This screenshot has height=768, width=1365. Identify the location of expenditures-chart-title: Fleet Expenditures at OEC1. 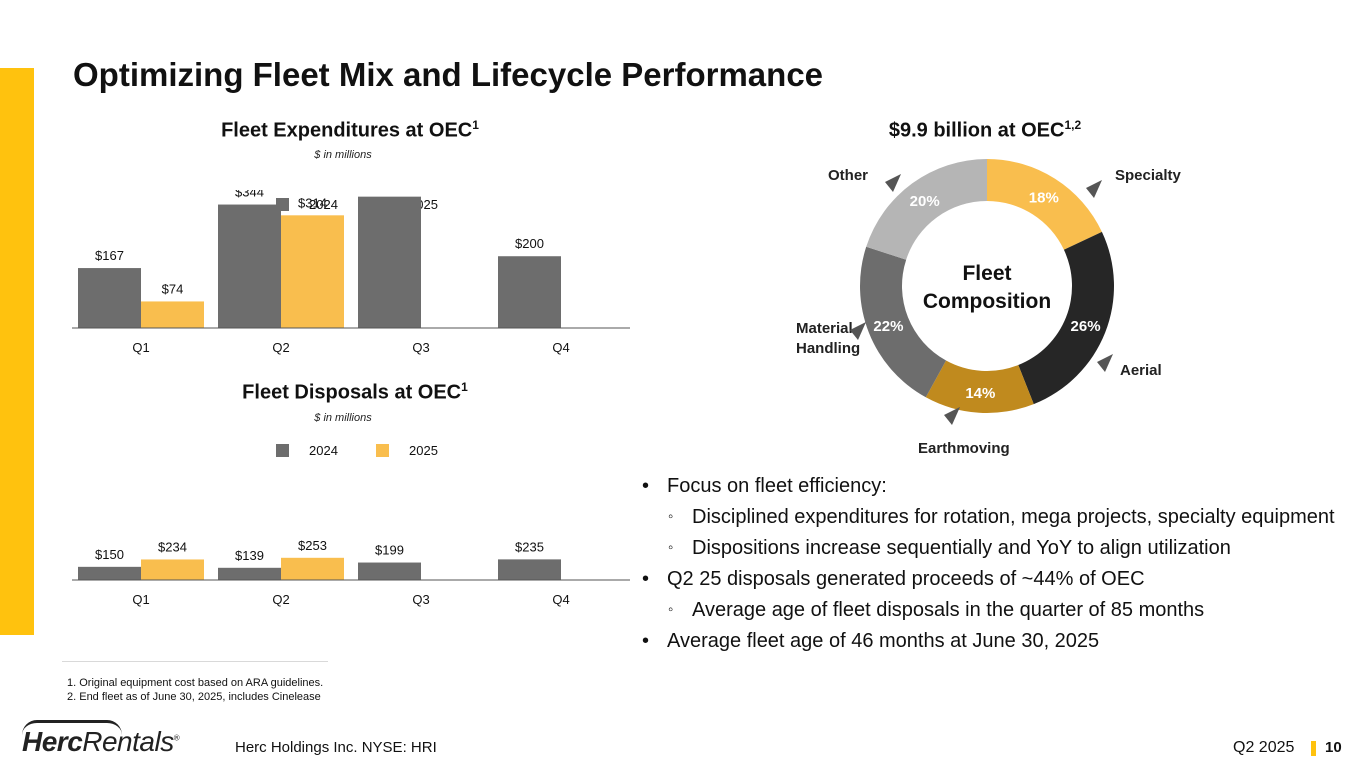
(350, 130).